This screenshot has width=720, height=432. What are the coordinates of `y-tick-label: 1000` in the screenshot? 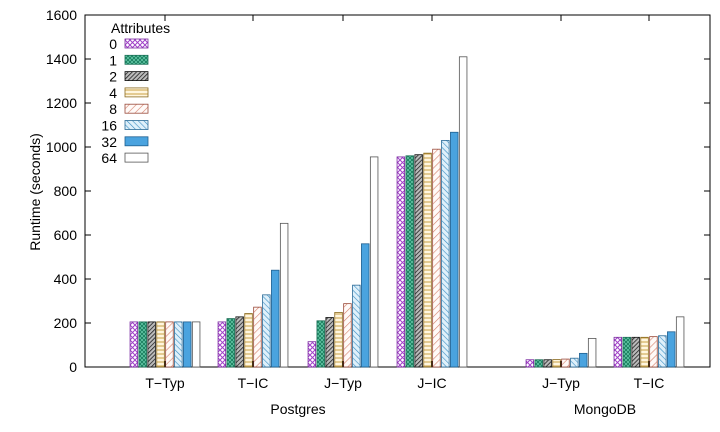 It's located at (61, 147).